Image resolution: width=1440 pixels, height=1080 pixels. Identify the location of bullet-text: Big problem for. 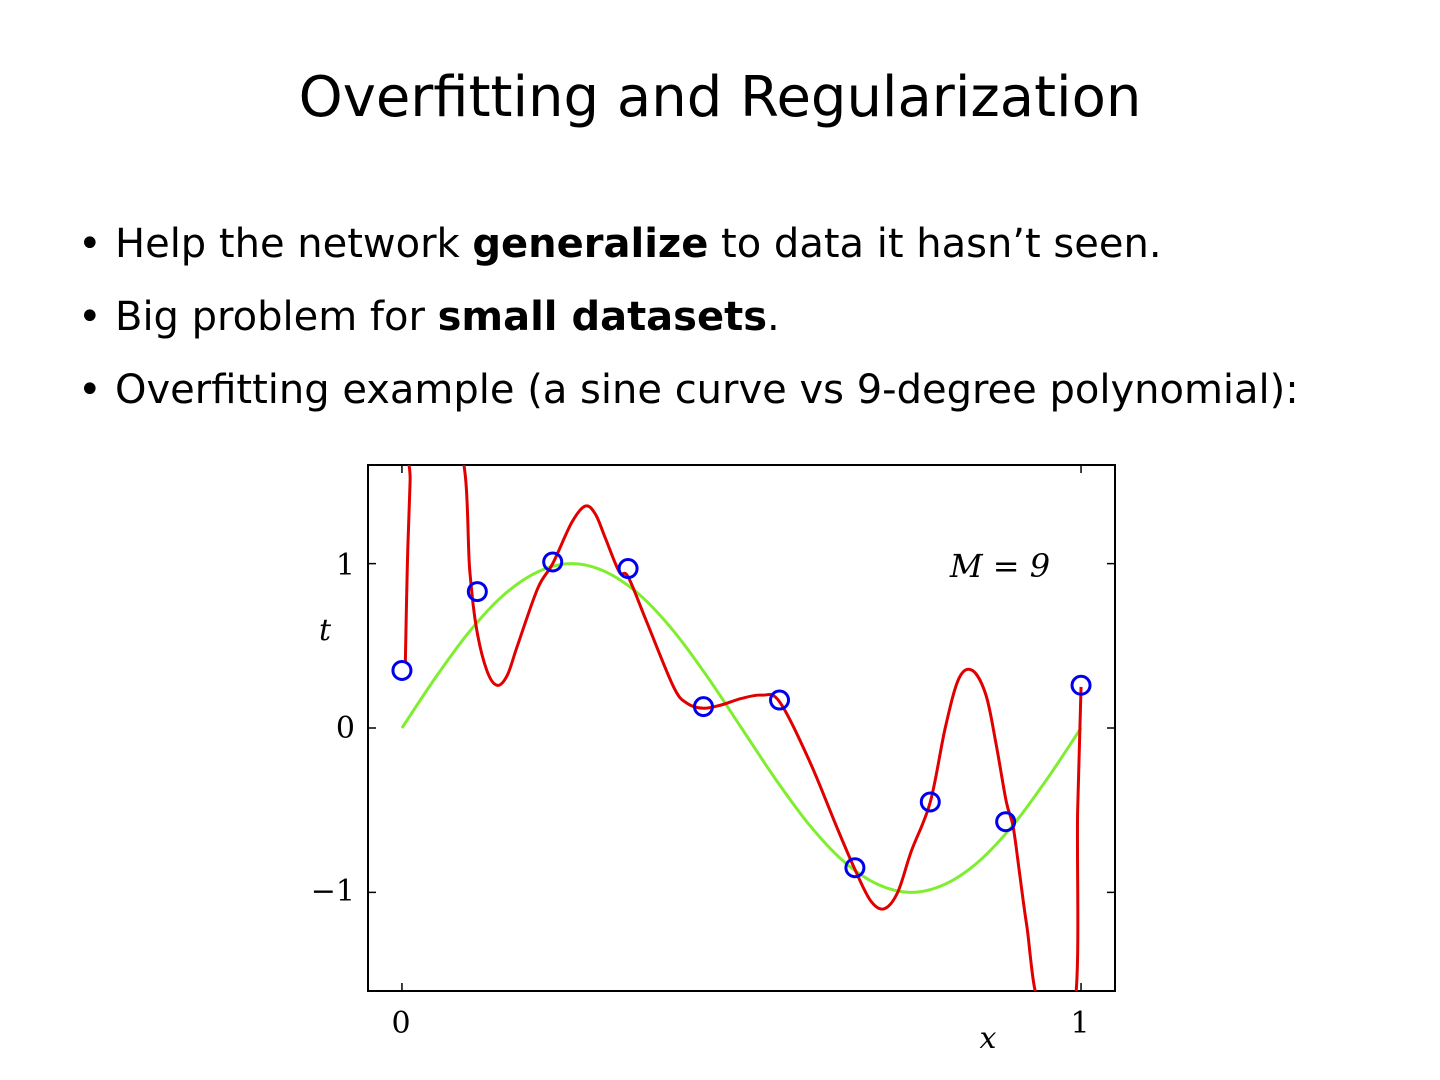
(276, 317).